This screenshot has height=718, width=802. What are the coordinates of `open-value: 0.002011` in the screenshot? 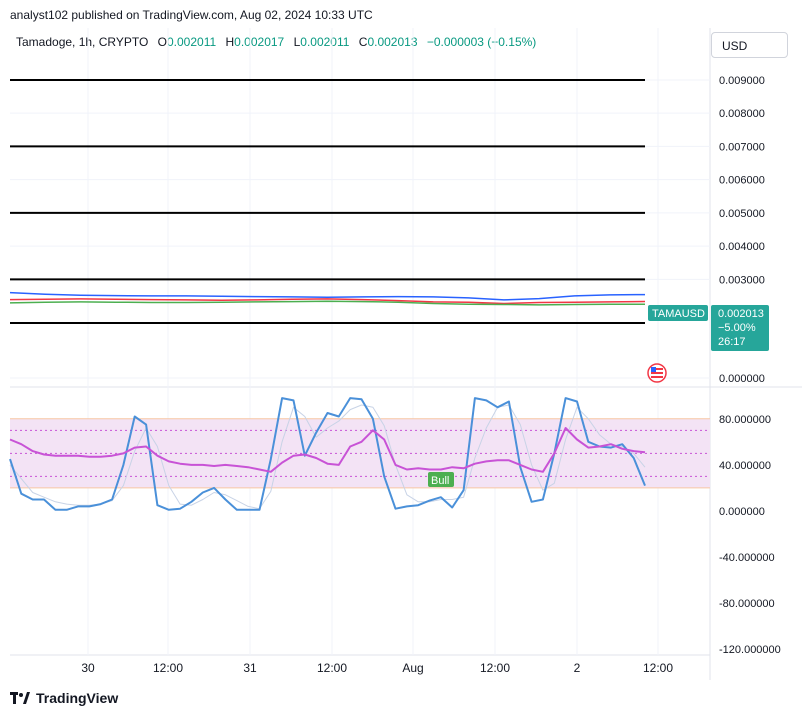 It's located at (191, 42).